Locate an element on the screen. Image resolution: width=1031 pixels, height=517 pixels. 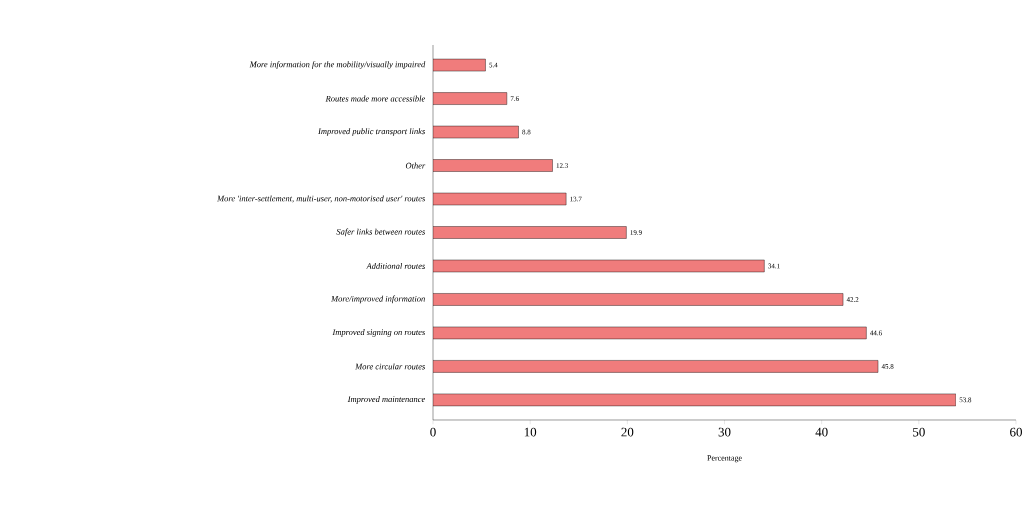
y-tick-label: Additional routes is located at coordinates (395, 265).